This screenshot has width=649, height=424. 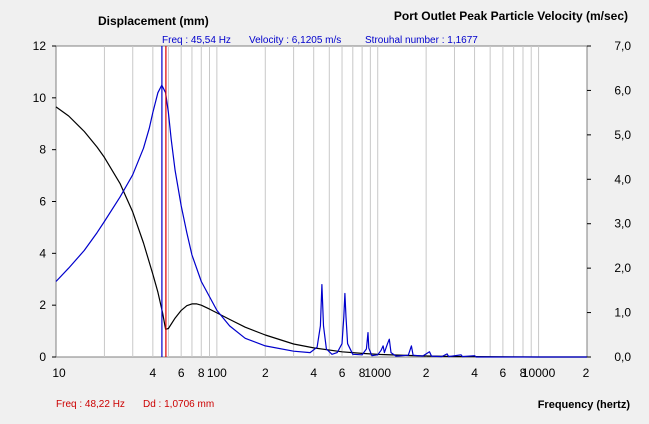 I want to click on left-tick-label: 12, so click(x=40, y=46).